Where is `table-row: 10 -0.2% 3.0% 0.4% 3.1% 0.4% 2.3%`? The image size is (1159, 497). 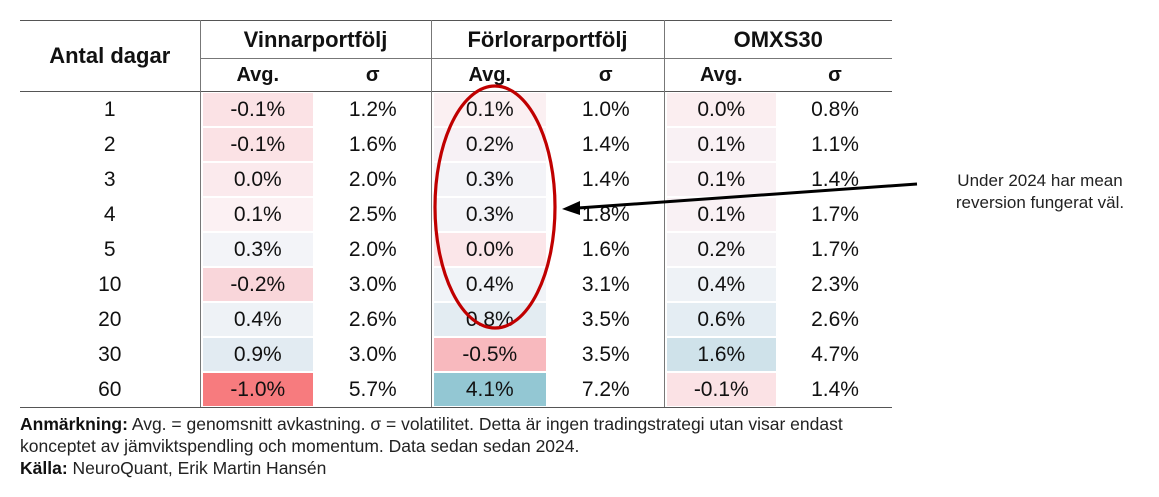 table-row: 10 -0.2% 3.0% 0.4% 3.1% 0.4% 2.3% is located at coordinates (456, 284).